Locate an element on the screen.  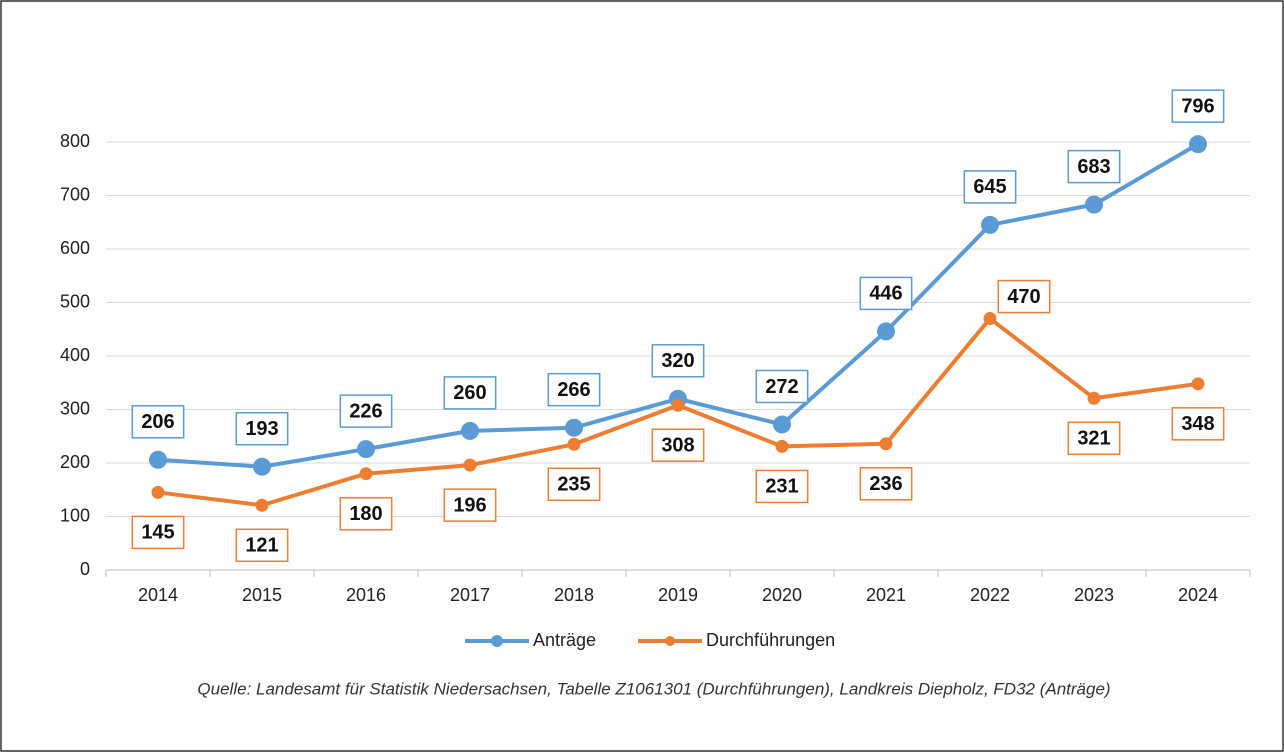
data-label: 231 is located at coordinates (782, 486).